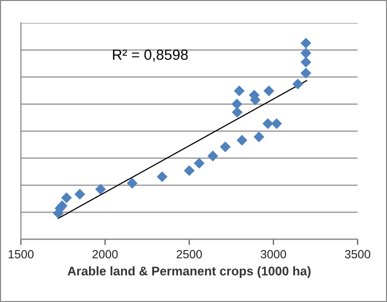  I want to click on annotation: R² = 0,8598, so click(150, 56).